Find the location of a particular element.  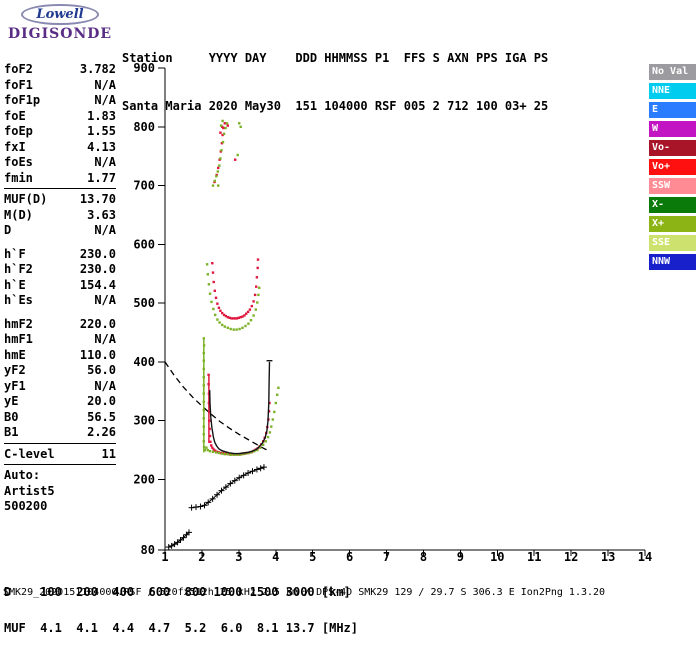

x-tick-label: 11 is located at coordinates (534, 557).